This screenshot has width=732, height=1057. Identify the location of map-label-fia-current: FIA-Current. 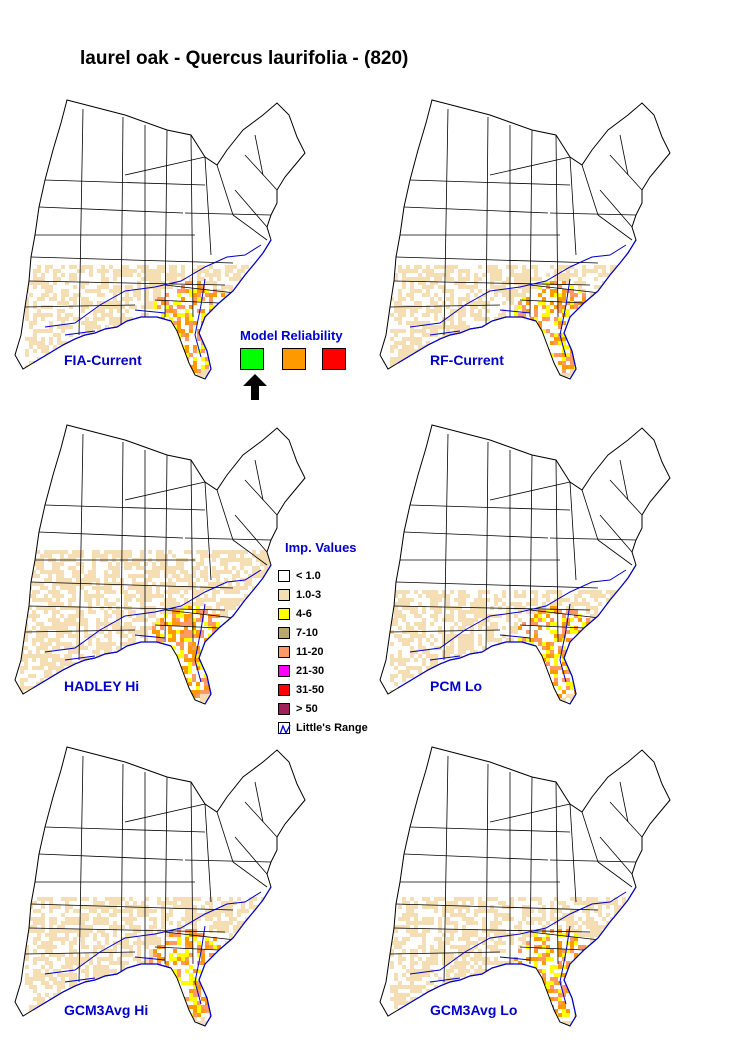
(103, 360).